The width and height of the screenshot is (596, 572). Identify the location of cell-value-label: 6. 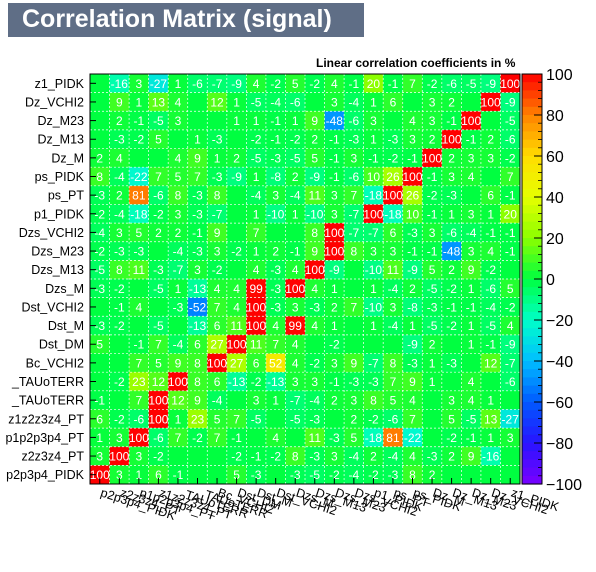
(217, 382).